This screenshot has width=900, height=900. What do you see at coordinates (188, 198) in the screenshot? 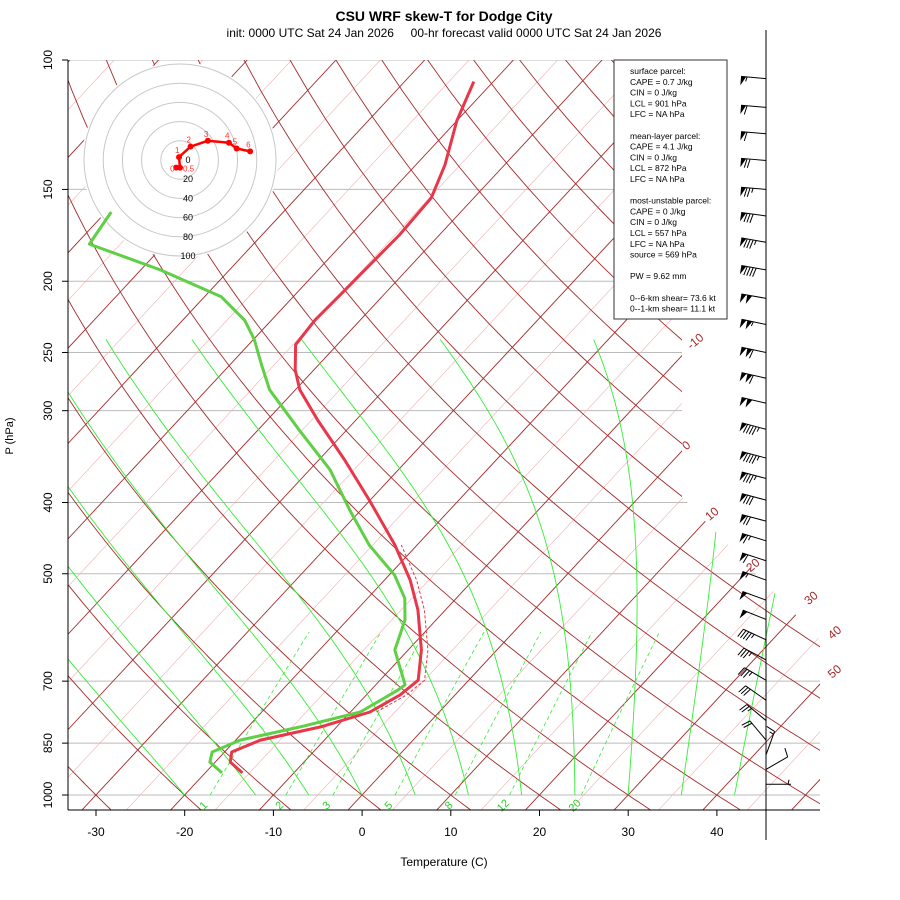
I see `hodograph-ring-label: 40` at bounding box center [188, 198].